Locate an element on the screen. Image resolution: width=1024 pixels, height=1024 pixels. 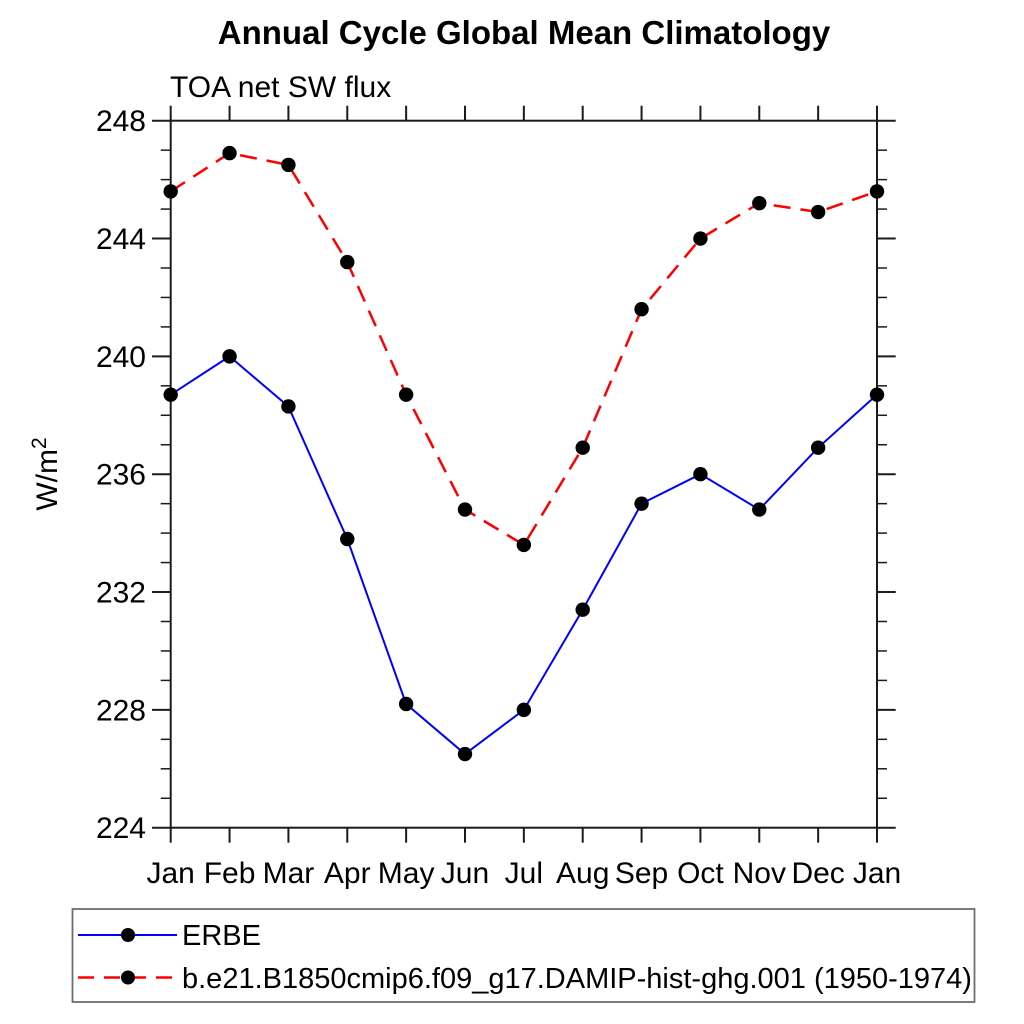
month-label: Mar is located at coordinates (289, 873).